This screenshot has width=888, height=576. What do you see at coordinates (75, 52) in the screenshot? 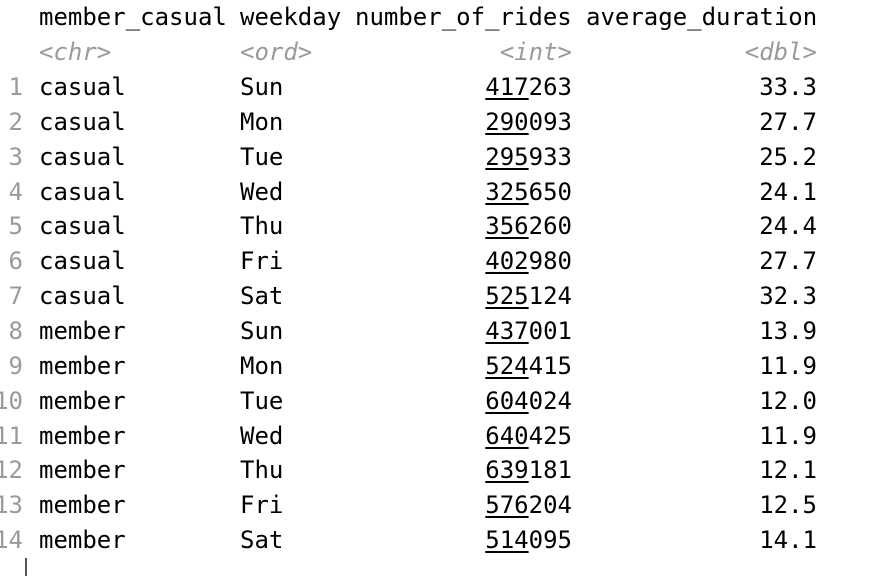
I see `column-type-member-casual: <chr>` at bounding box center [75, 52].